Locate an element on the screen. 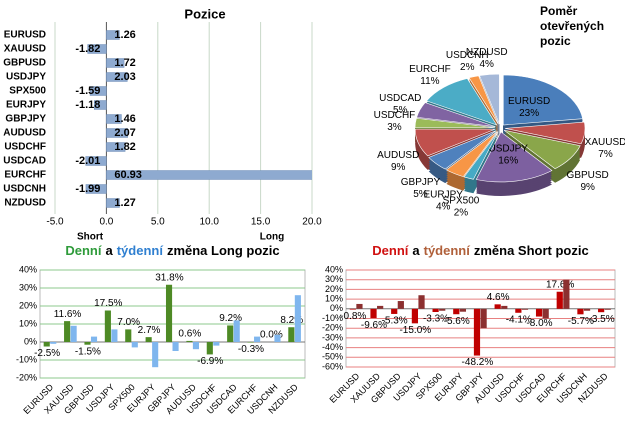  slice-label: EURUSD is located at coordinates (529, 101).